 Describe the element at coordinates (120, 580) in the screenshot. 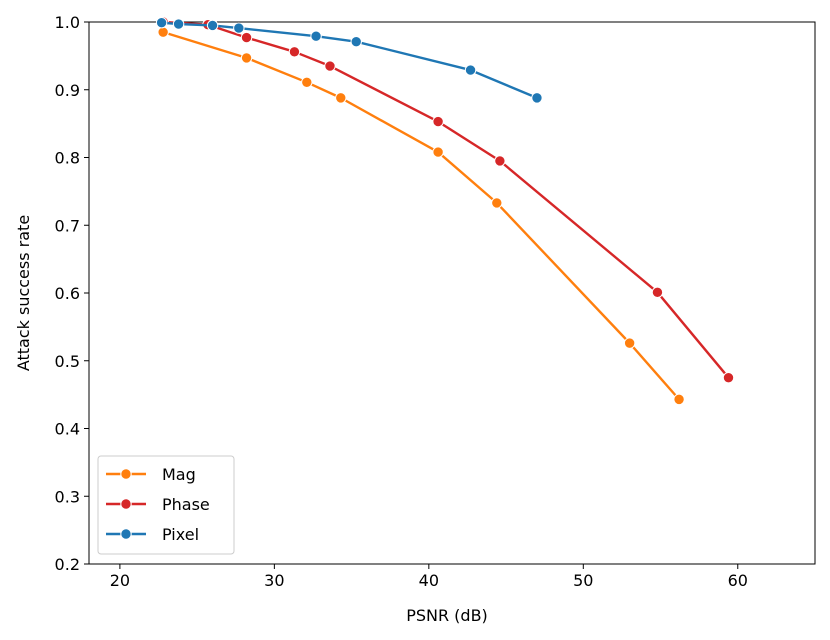

I see `x-tick-label: 20` at that location.